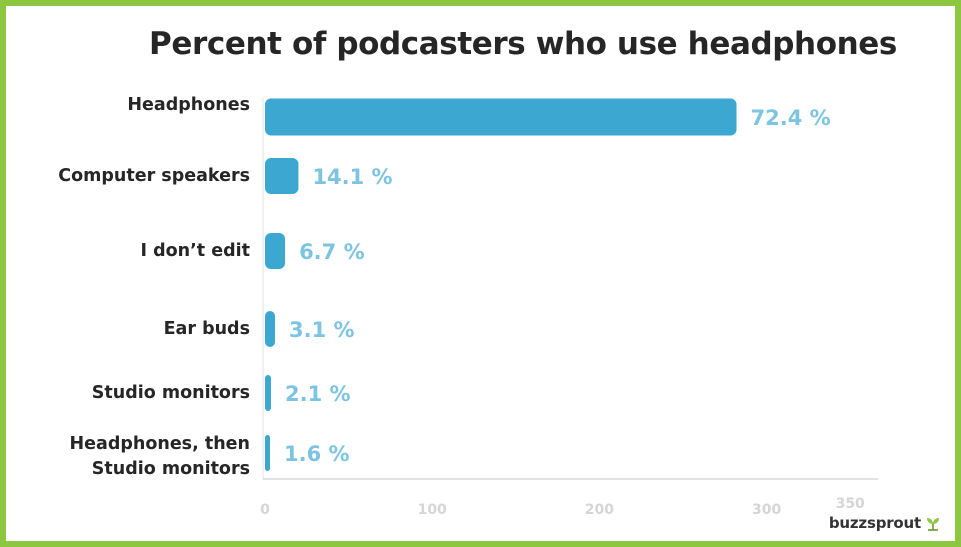 Image resolution: width=961 pixels, height=547 pixels. I want to click on category-label: Ear buds, so click(207, 329).